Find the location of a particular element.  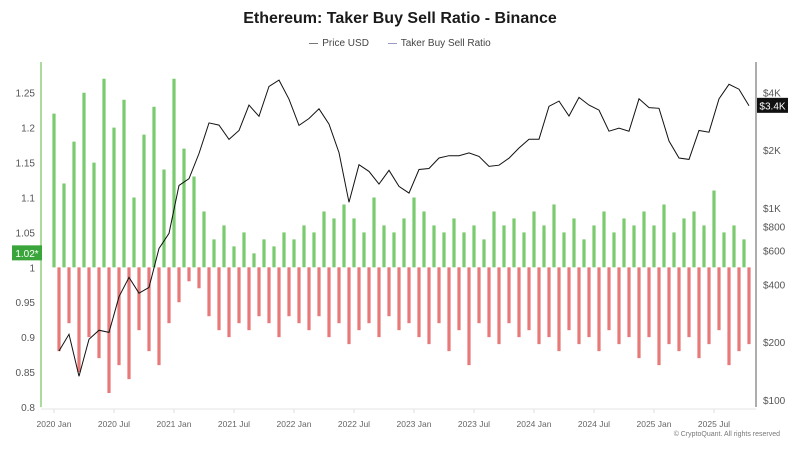

left-tick-label: 1 is located at coordinates (32, 268).